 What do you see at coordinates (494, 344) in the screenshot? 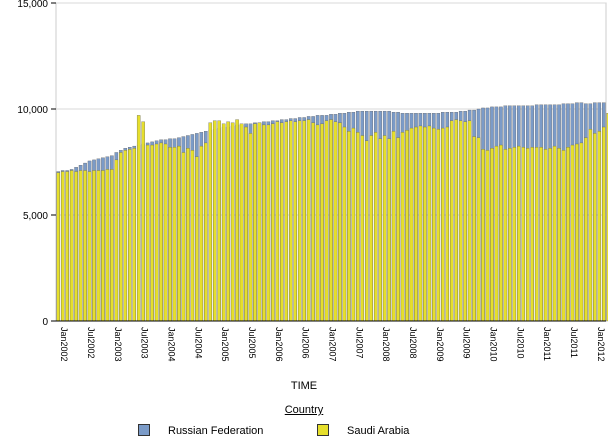
I see `x-tick-label: Jan2010` at bounding box center [494, 344].